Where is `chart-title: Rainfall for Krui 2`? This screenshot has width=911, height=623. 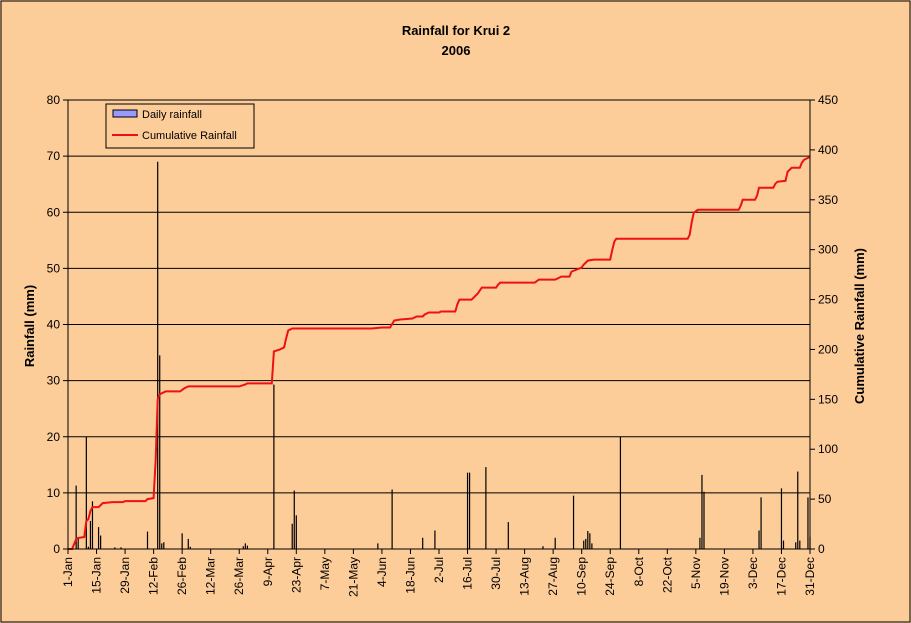 chart-title: Rainfall for Krui 2 is located at coordinates (456, 30).